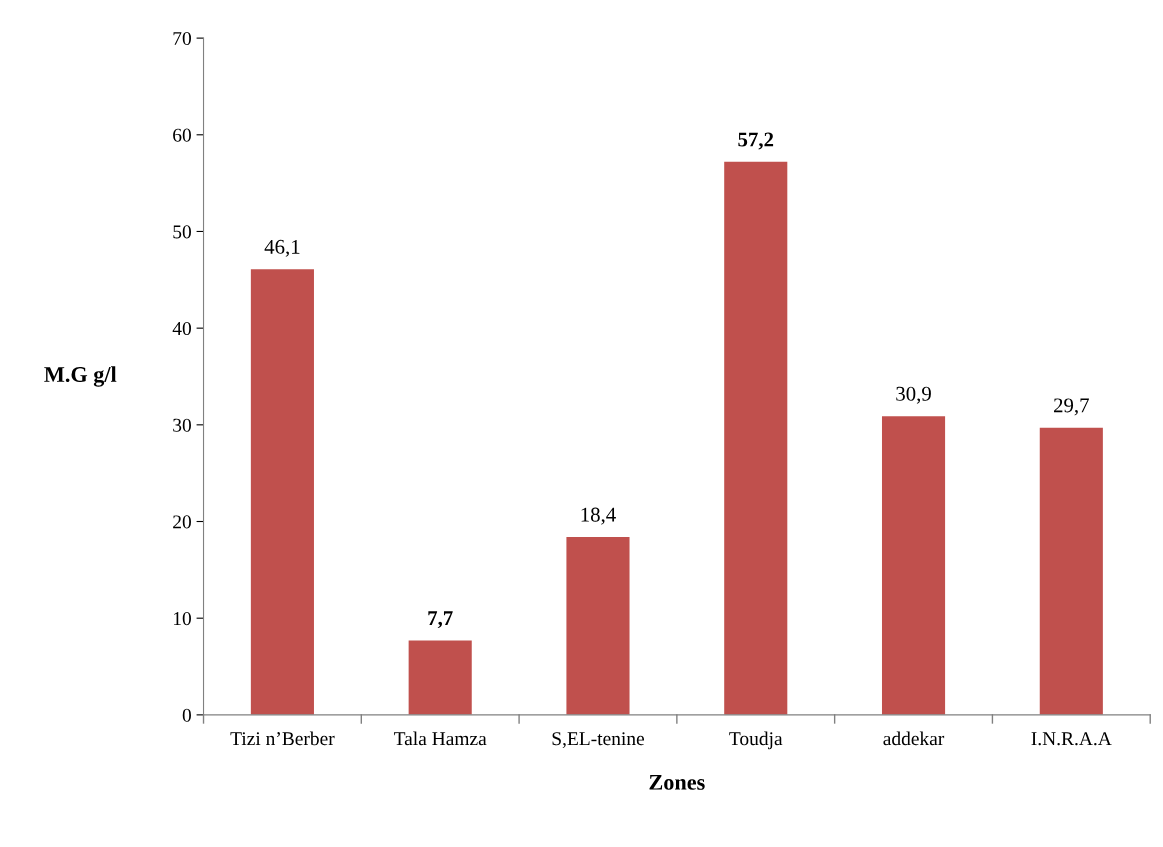 This screenshot has width=1163, height=847. What do you see at coordinates (756, 141) in the screenshot?
I see `data-label: 57,2` at bounding box center [756, 141].